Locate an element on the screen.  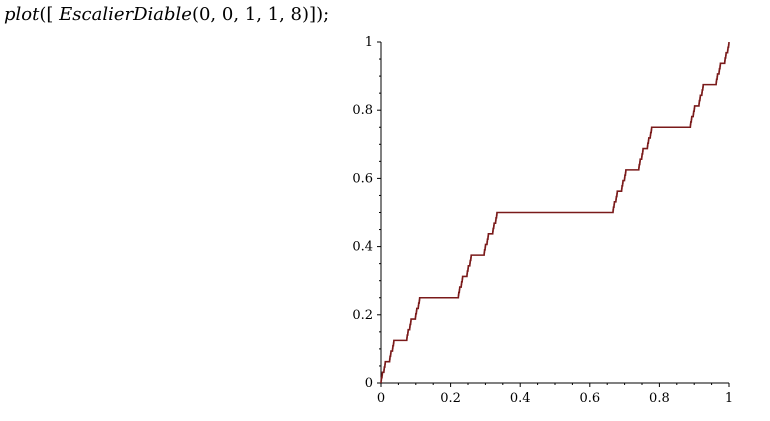
x-tick-label: 1 is located at coordinates (729, 398).